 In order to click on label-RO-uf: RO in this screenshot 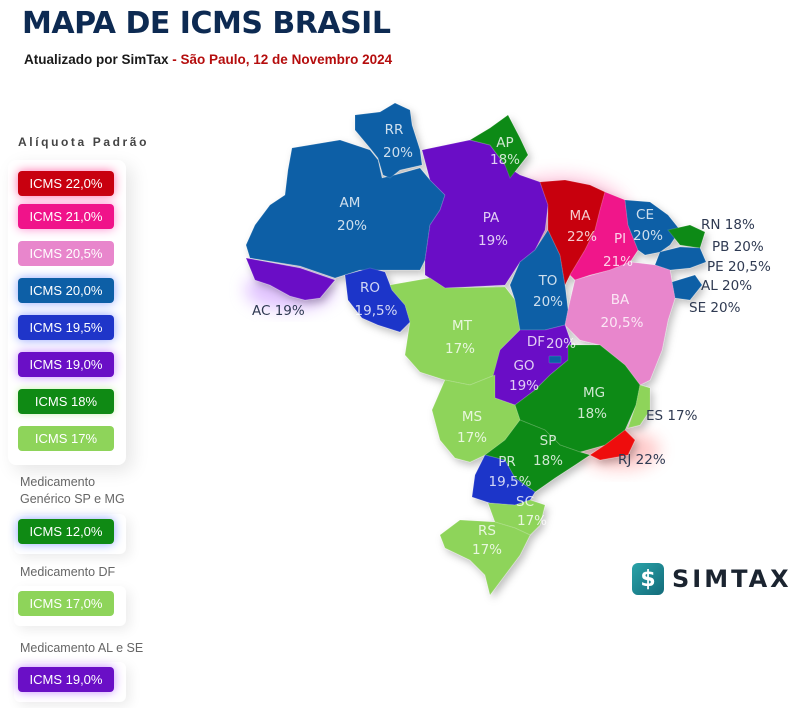, I will do `click(370, 288)`.